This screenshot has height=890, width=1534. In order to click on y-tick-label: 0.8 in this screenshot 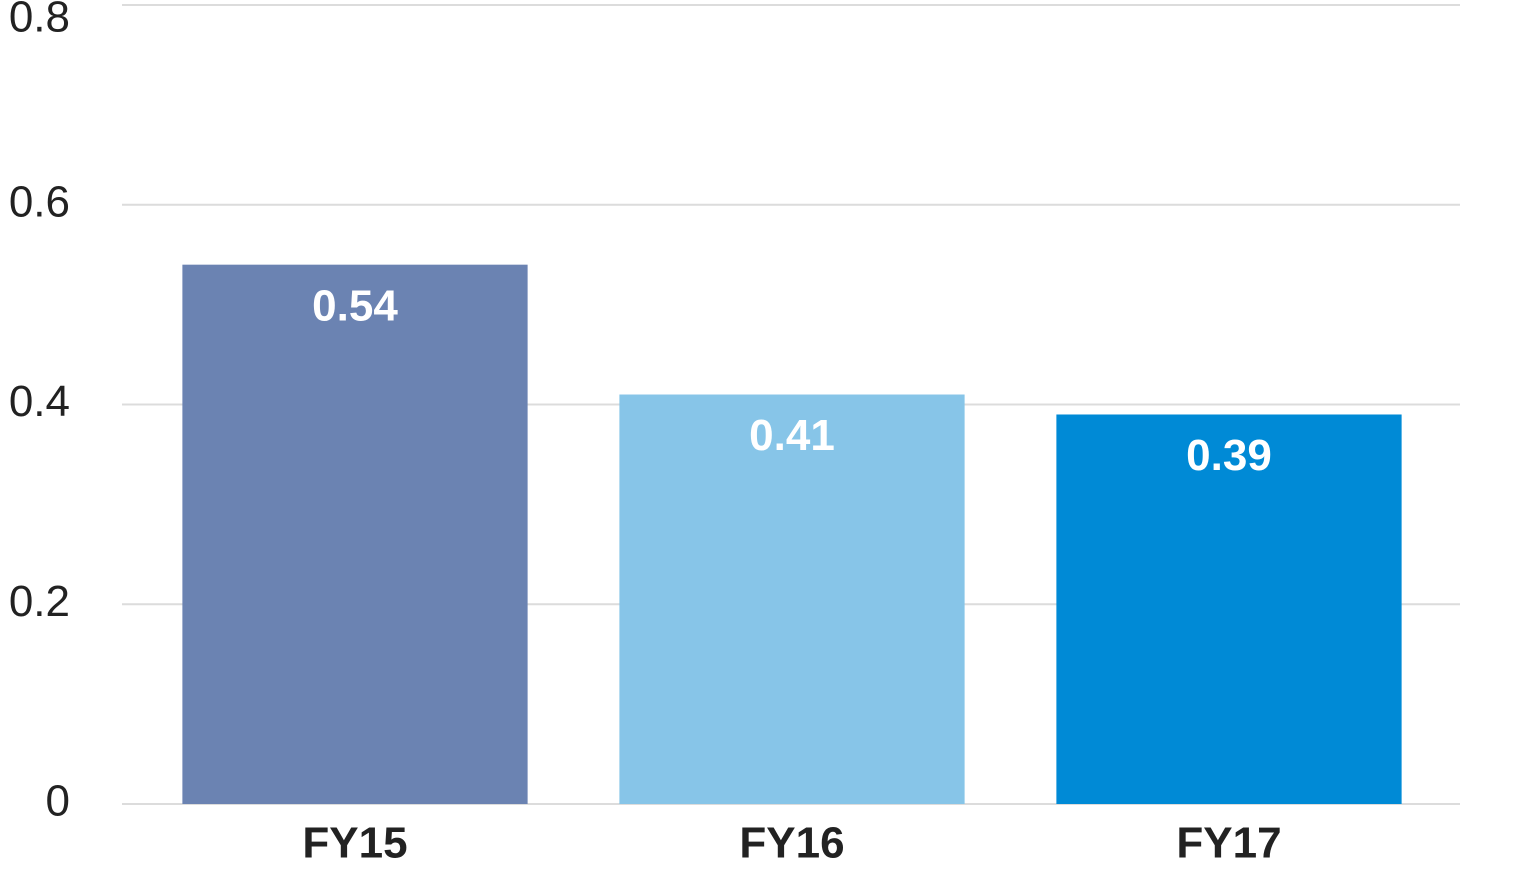, I will do `click(39, 21)`.